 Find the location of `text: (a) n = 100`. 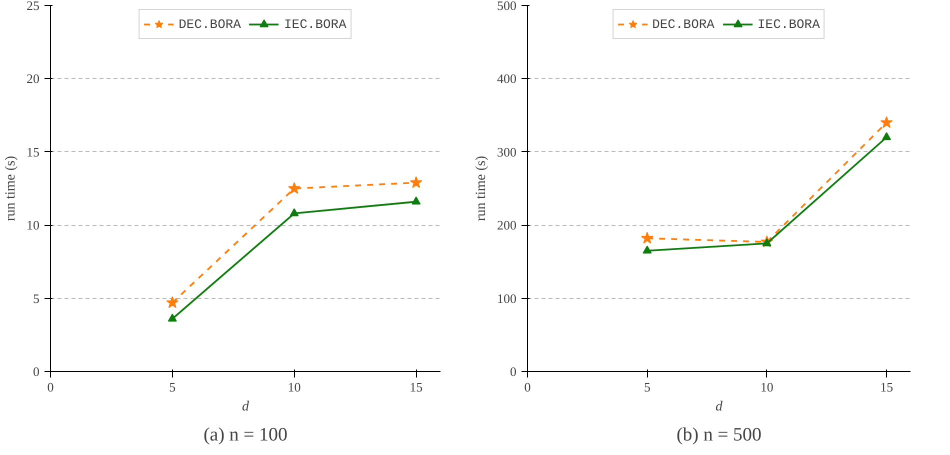

text: (a) n = 100 is located at coordinates (245, 435).